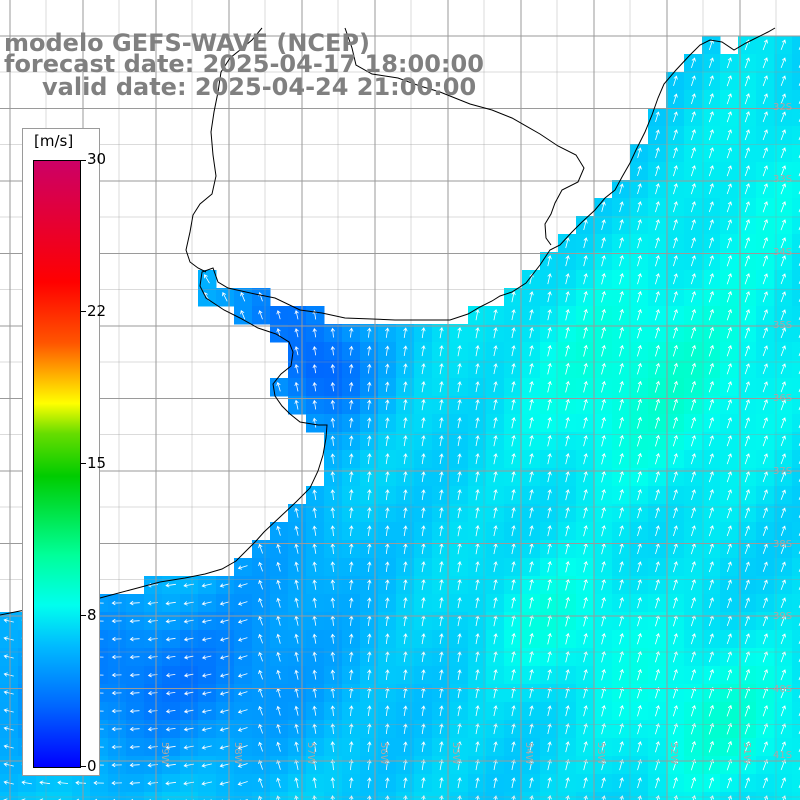 This screenshot has width=800, height=800. What do you see at coordinates (783, 616) in the screenshot?
I see `latitude-label: 39S` at bounding box center [783, 616].